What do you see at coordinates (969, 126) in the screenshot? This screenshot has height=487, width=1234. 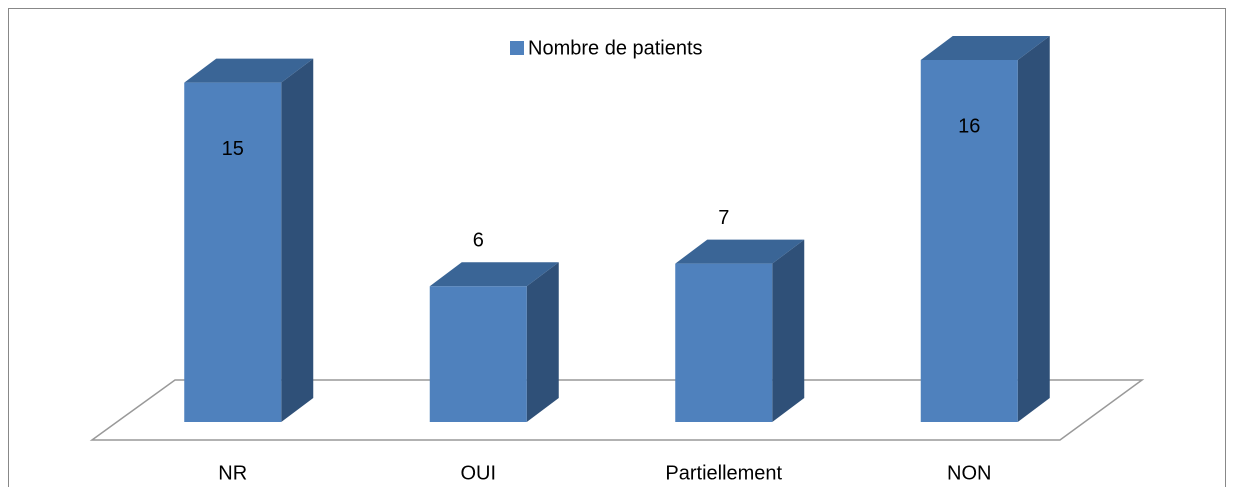 I see `data-label: 16` at bounding box center [969, 126].